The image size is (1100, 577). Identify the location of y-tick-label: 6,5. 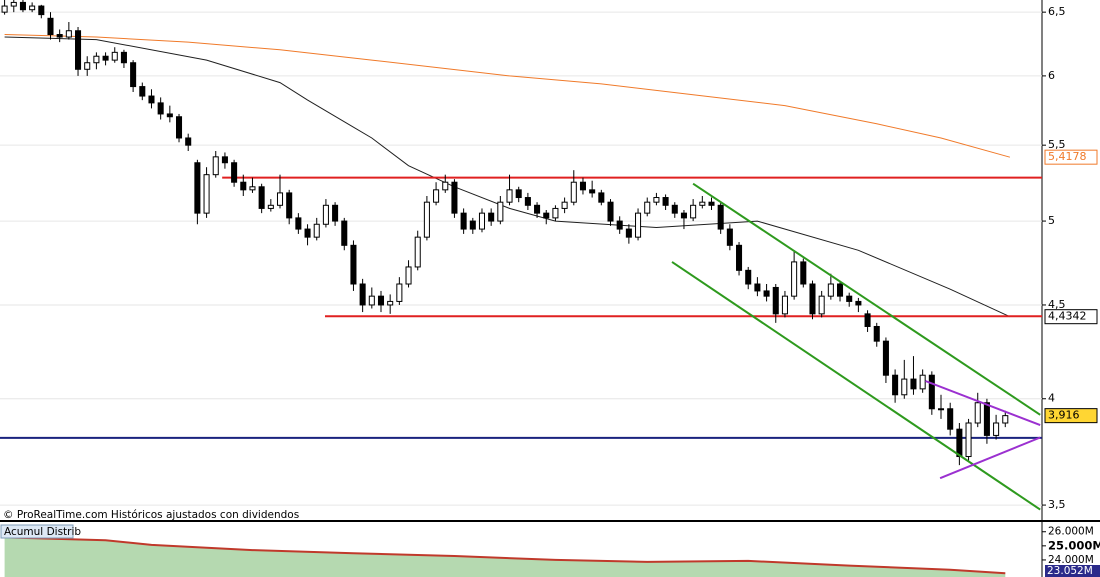
(1057, 11).